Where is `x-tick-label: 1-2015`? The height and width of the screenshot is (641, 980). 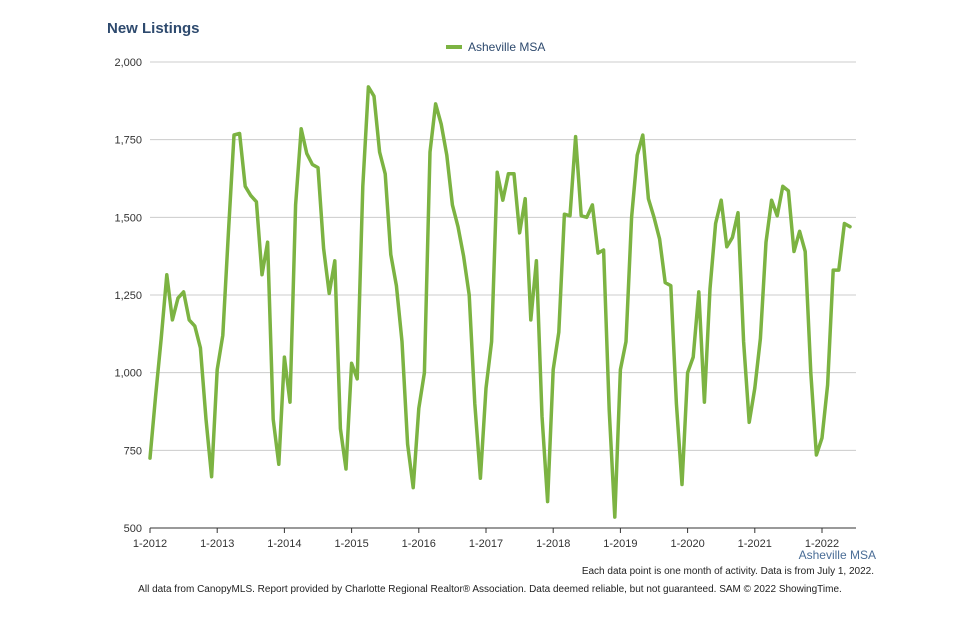
x-tick-label: 1-2015 is located at coordinates (351, 544).